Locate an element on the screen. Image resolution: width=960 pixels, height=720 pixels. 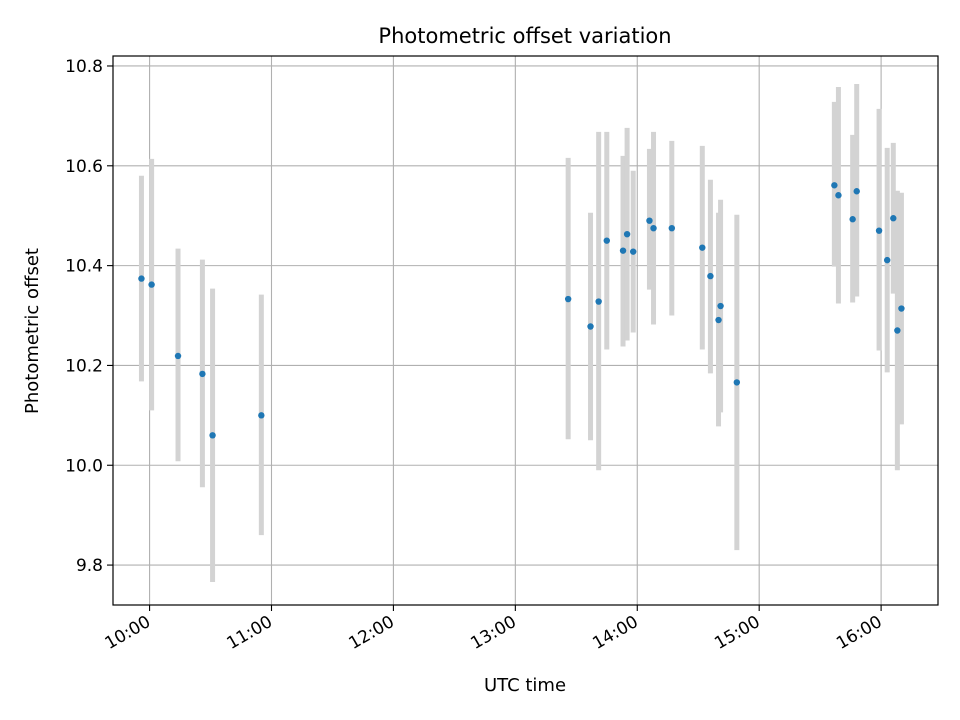
chart-title: Photometric offset variation is located at coordinates (524, 36).